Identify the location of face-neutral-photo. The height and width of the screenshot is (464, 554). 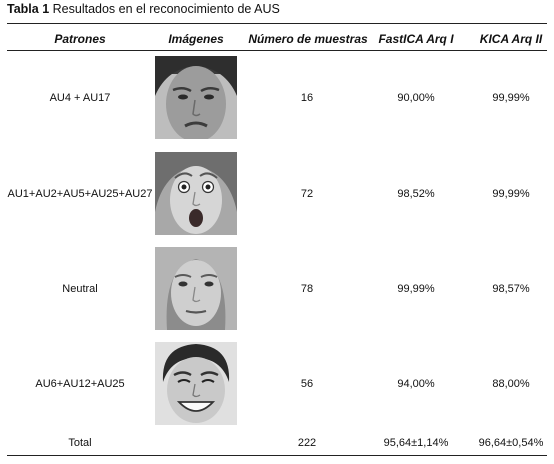
(196, 288).